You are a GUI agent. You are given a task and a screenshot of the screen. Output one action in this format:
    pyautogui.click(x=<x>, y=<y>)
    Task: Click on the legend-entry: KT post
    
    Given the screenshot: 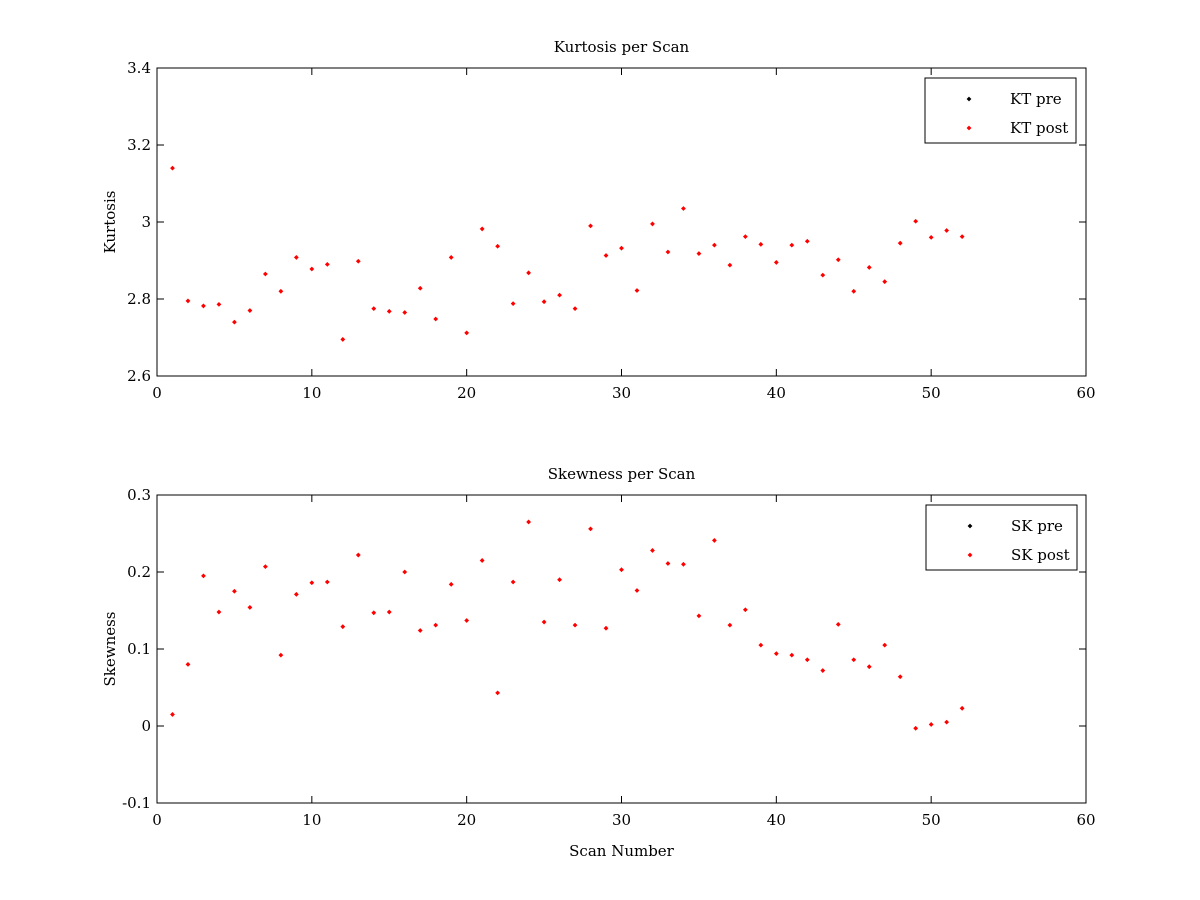 What is the action you would take?
    pyautogui.click(x=1039, y=128)
    